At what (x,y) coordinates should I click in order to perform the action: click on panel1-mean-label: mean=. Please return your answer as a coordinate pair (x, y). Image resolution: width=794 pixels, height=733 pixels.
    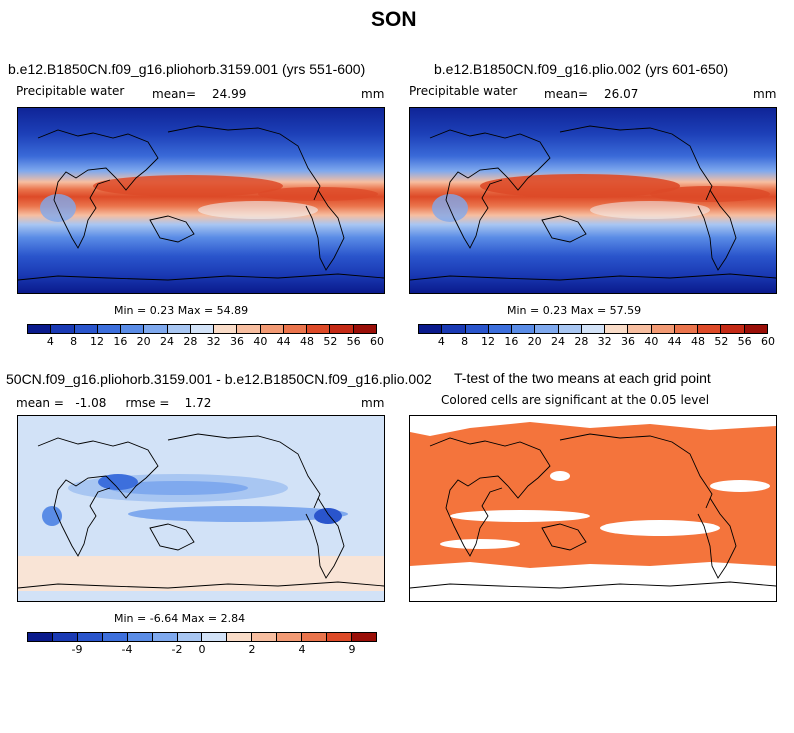
    Looking at the image, I should click on (174, 94).